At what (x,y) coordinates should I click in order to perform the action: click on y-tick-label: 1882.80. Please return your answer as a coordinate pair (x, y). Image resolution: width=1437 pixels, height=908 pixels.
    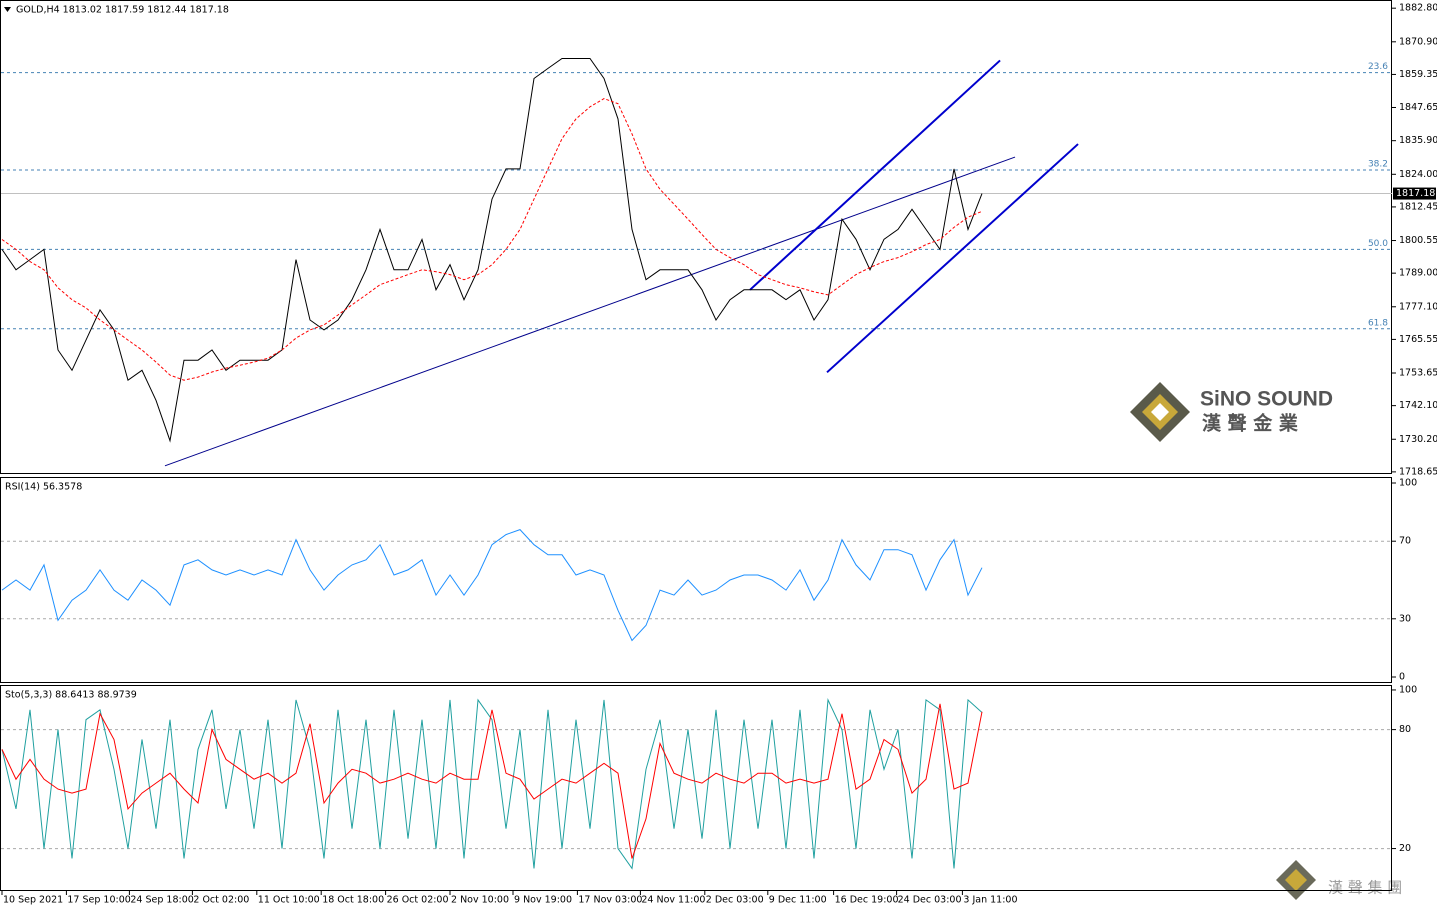
    Looking at the image, I should click on (1418, 8).